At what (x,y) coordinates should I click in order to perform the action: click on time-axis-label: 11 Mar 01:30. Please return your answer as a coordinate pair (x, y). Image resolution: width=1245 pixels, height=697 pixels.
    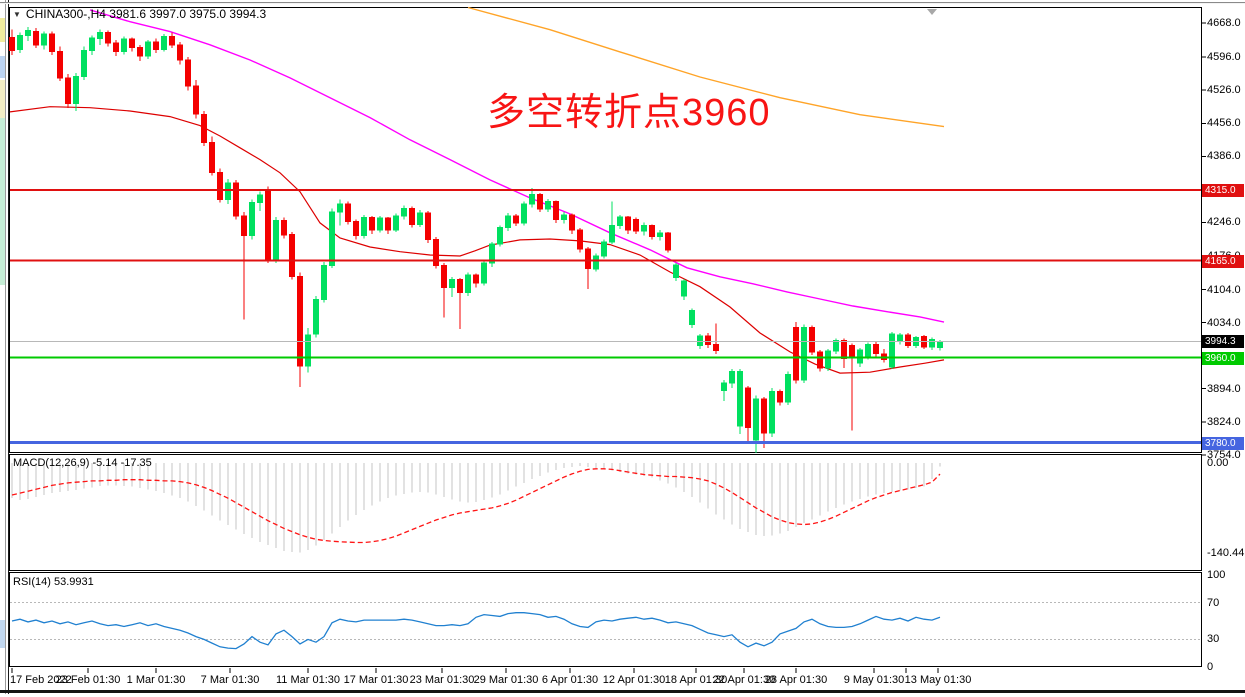
    Looking at the image, I should click on (308, 680).